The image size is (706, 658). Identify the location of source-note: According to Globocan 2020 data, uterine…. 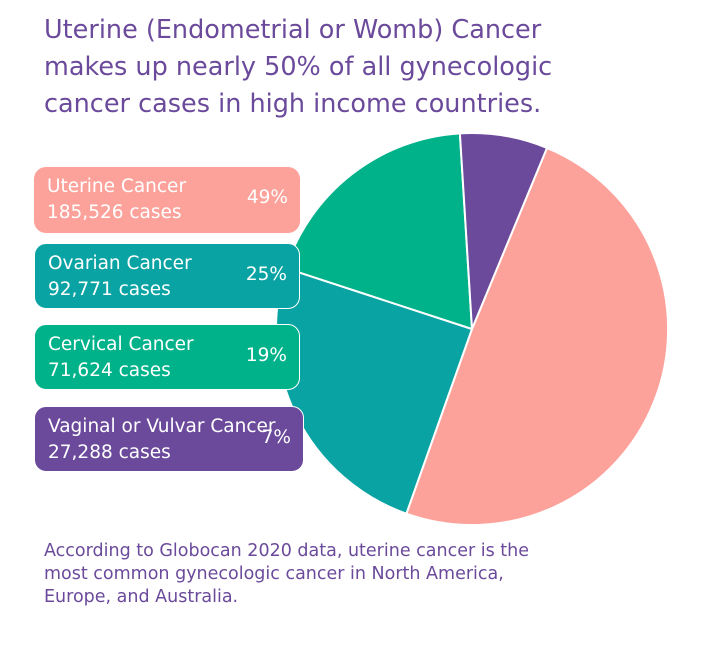
(354, 574).